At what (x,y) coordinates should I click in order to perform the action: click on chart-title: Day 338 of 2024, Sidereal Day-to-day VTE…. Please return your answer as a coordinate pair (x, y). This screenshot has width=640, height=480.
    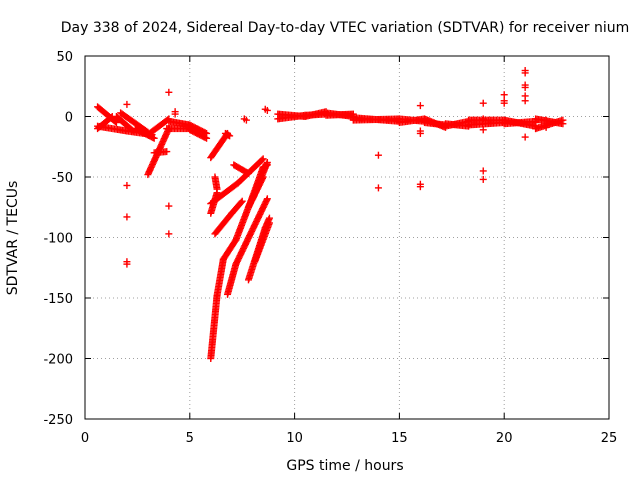
    Looking at the image, I should click on (345, 28).